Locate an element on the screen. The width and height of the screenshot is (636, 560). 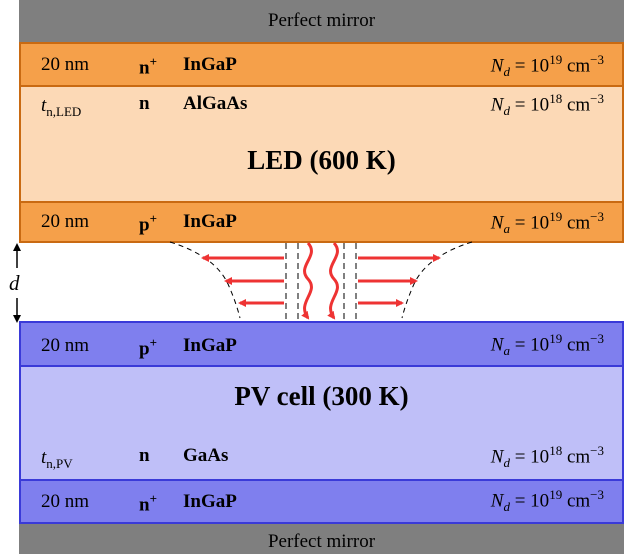
pv-p-contact-concentration: Na = 1019 cm−3 is located at coordinates (547, 345).